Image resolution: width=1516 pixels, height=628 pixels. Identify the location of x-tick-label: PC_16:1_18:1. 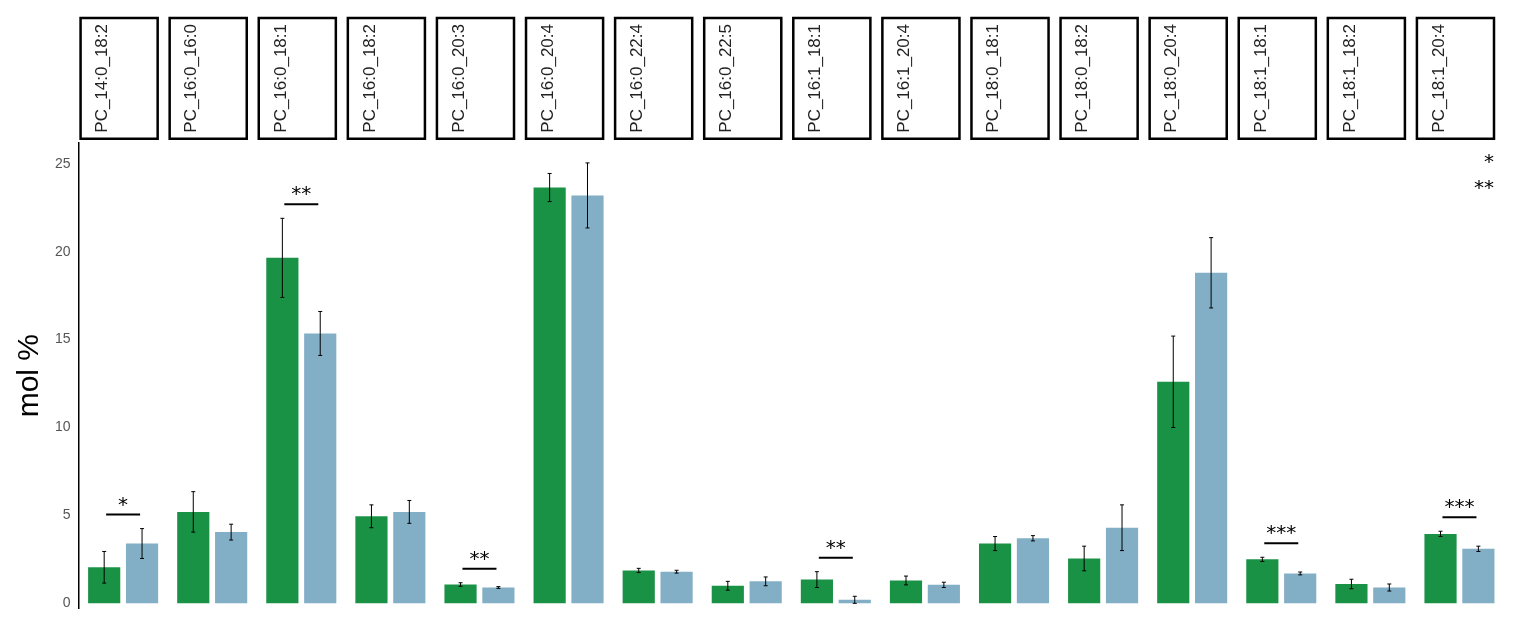
(815, 78).